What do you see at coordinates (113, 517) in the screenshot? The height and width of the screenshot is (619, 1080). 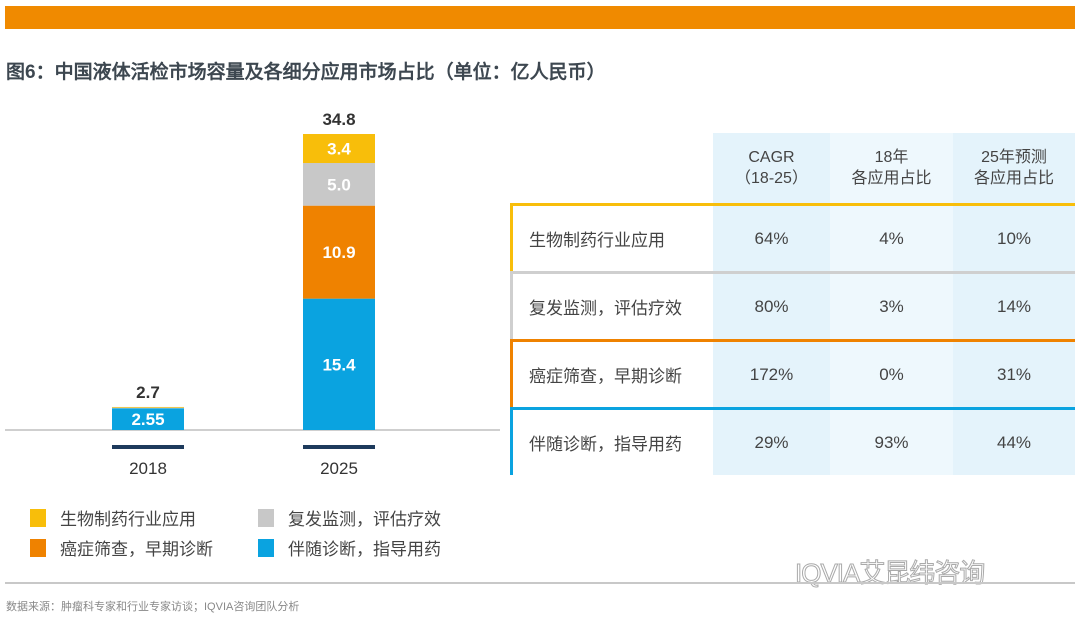 I see `legend-biopharma: 生物制药行业应用` at bounding box center [113, 517].